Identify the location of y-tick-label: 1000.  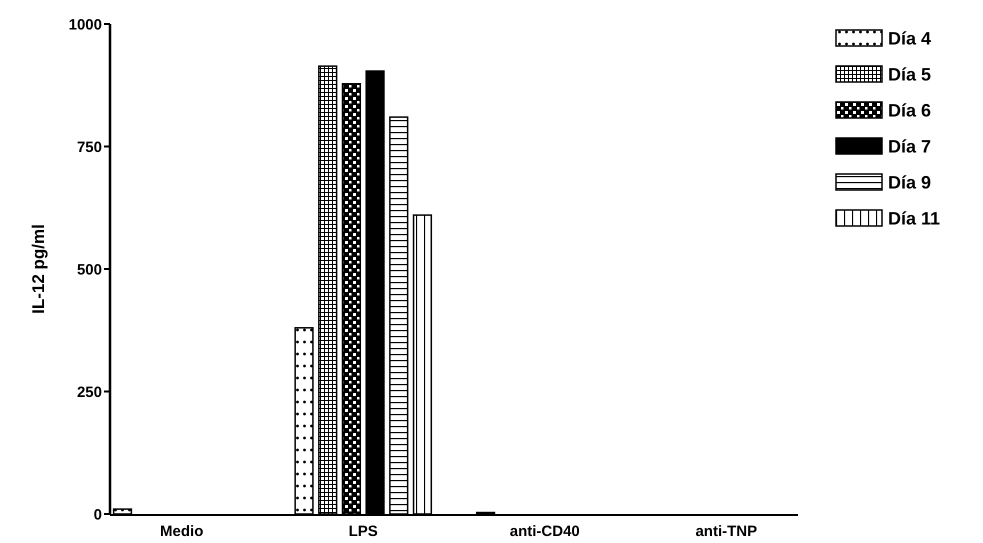
(85, 25).